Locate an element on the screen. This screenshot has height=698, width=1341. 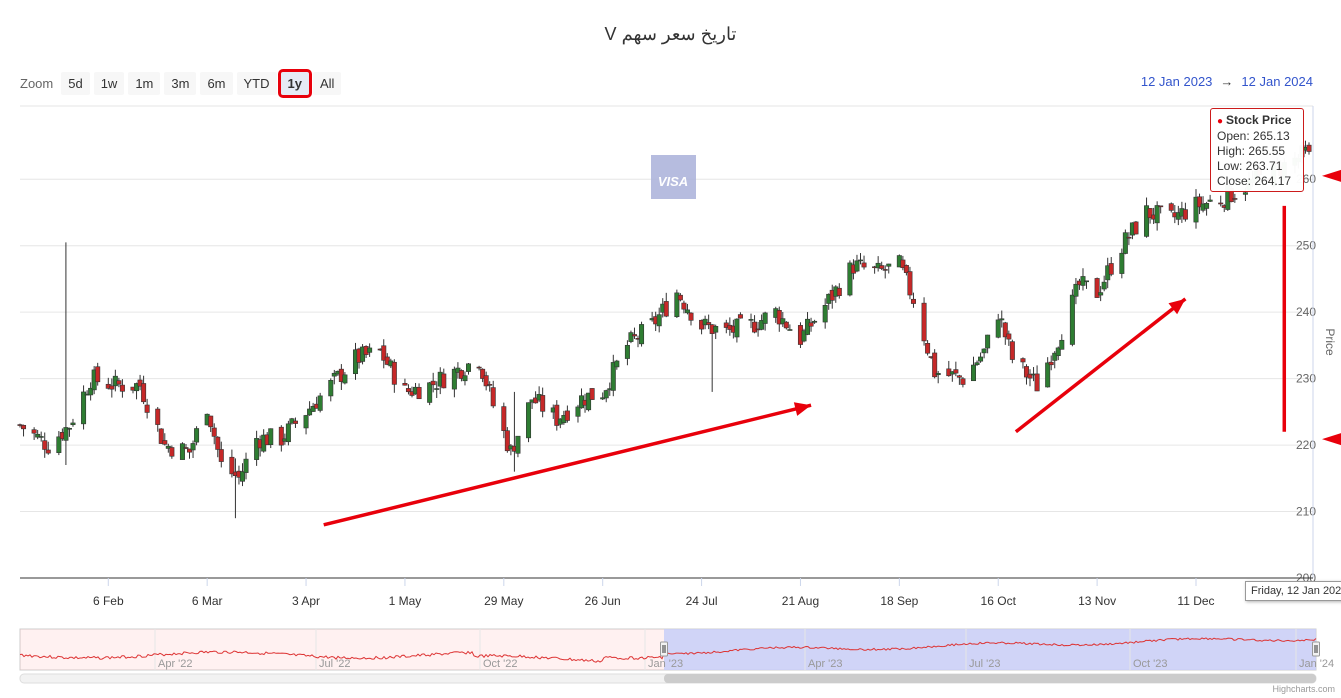
x-tick-label: 6 Feb is located at coordinates (108, 601).